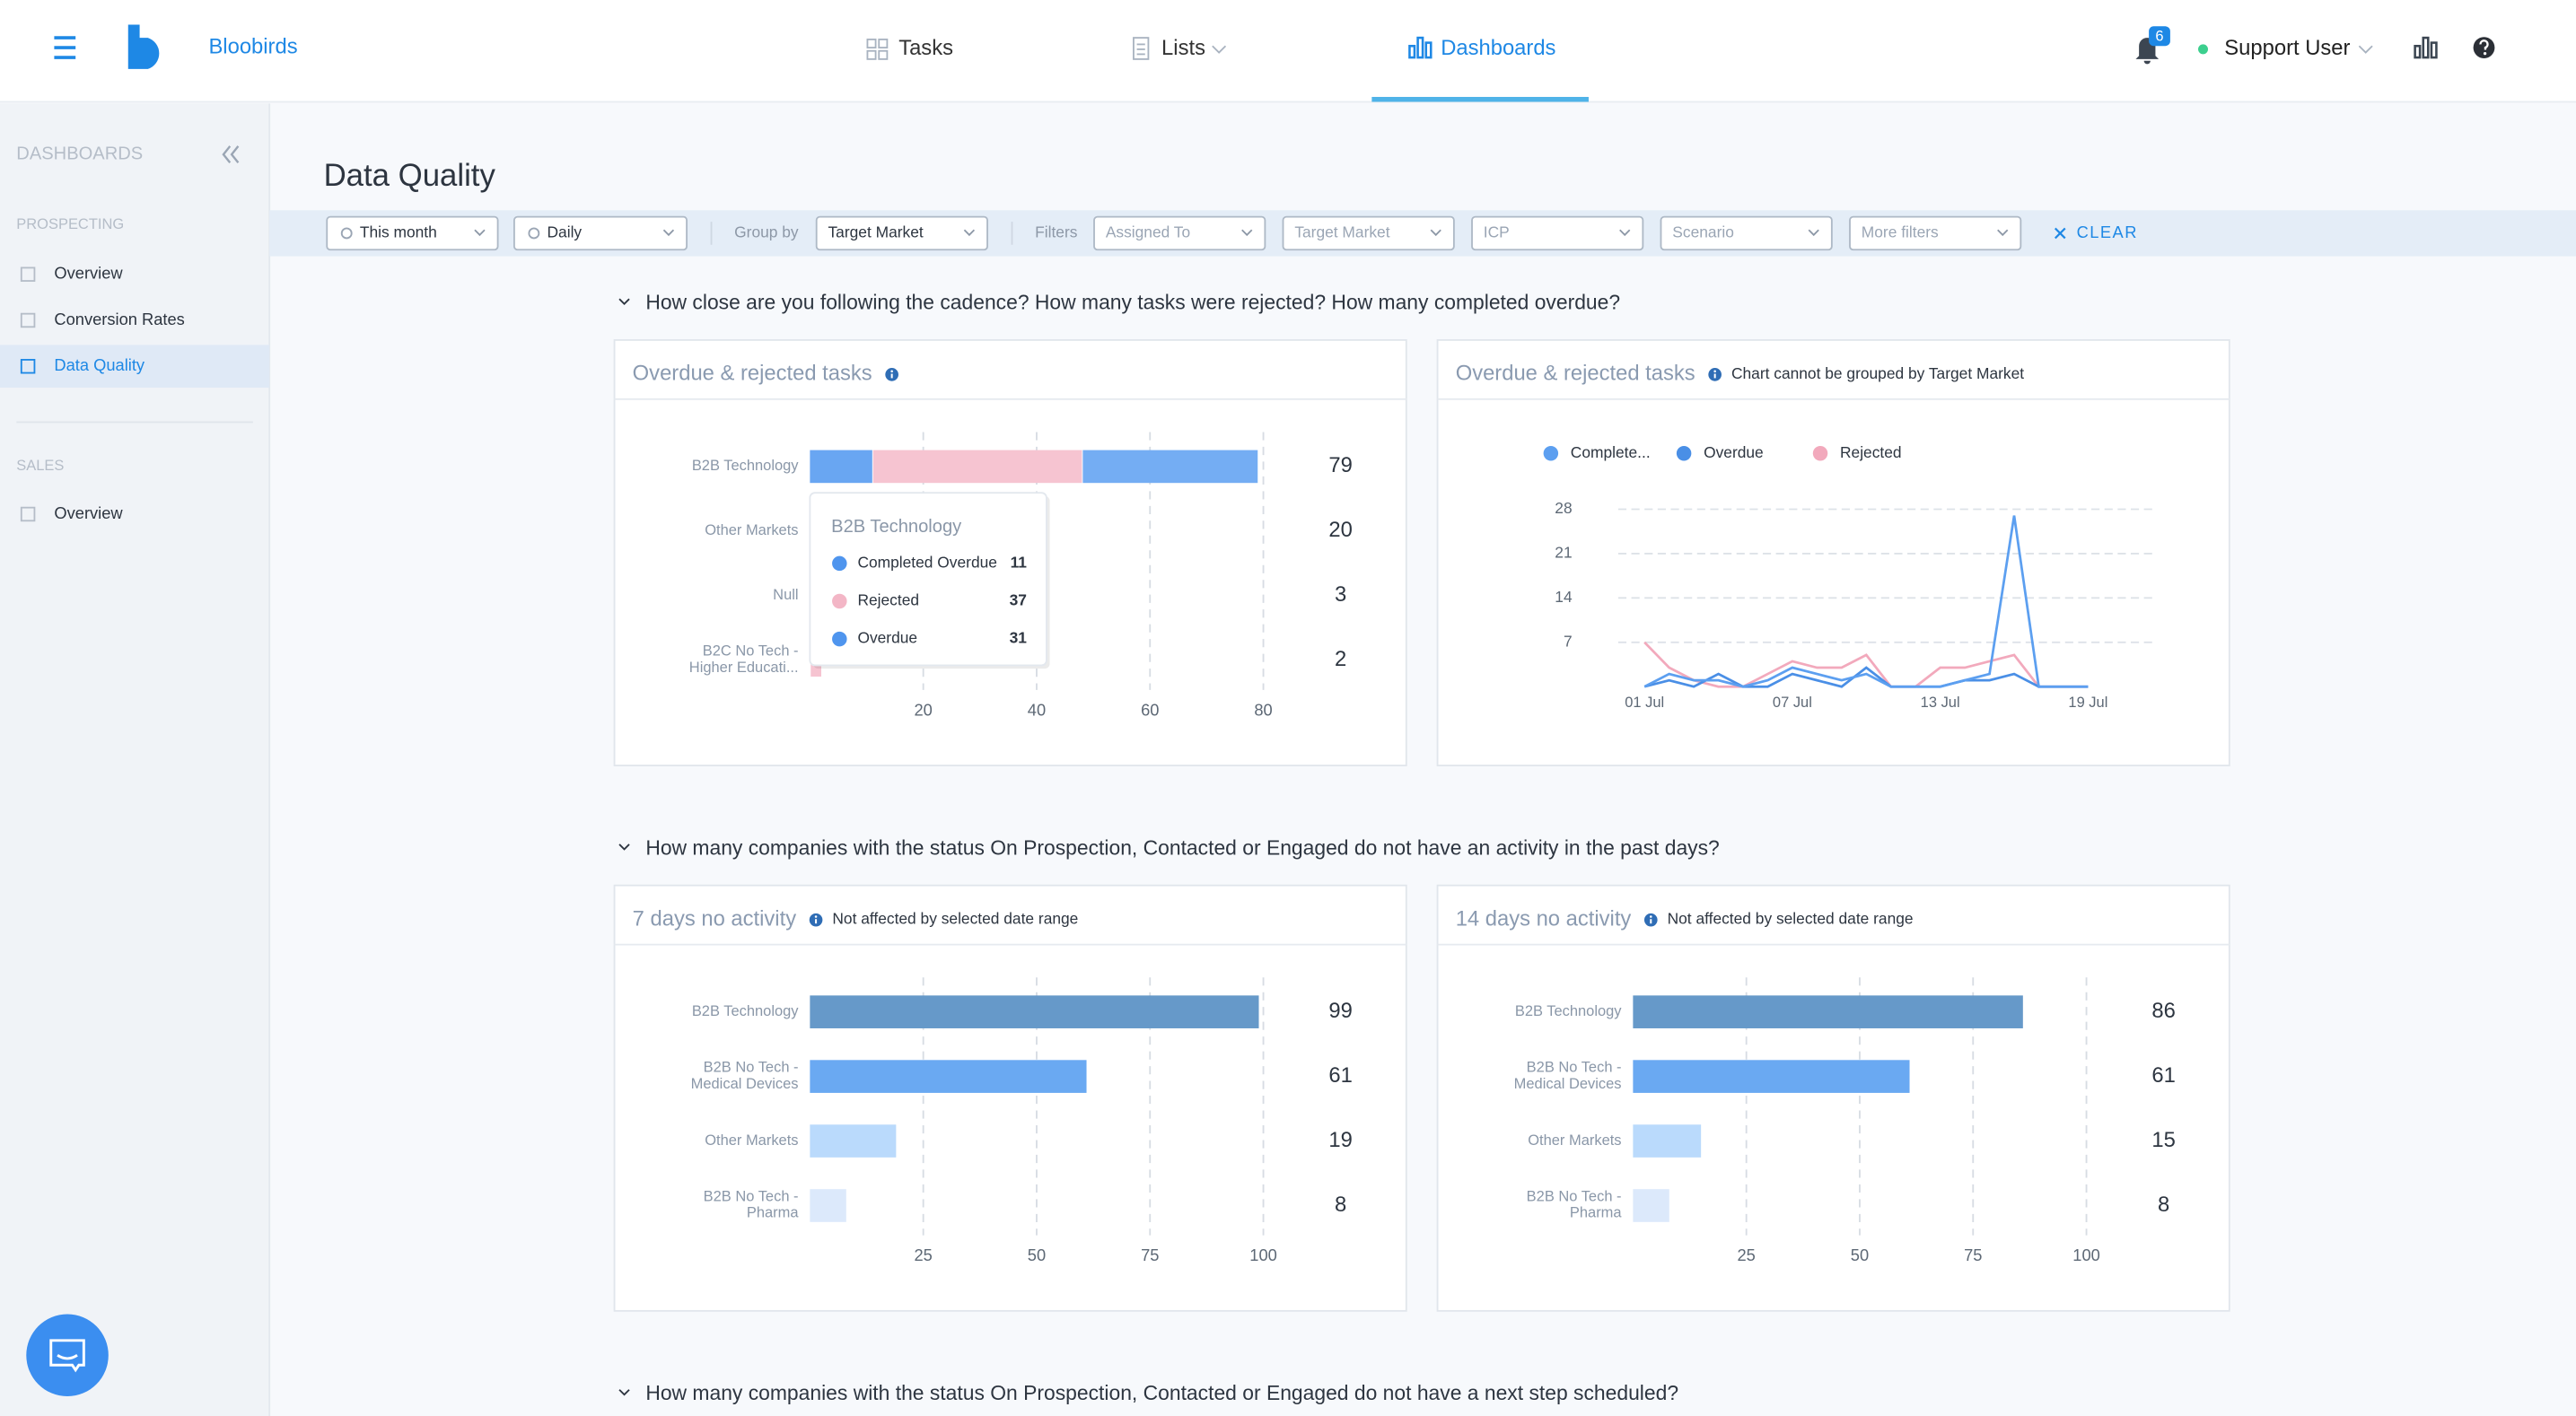  Describe the element at coordinates (926, 562) in the screenshot. I see `tooltip-name: Completed Overdue` at that location.